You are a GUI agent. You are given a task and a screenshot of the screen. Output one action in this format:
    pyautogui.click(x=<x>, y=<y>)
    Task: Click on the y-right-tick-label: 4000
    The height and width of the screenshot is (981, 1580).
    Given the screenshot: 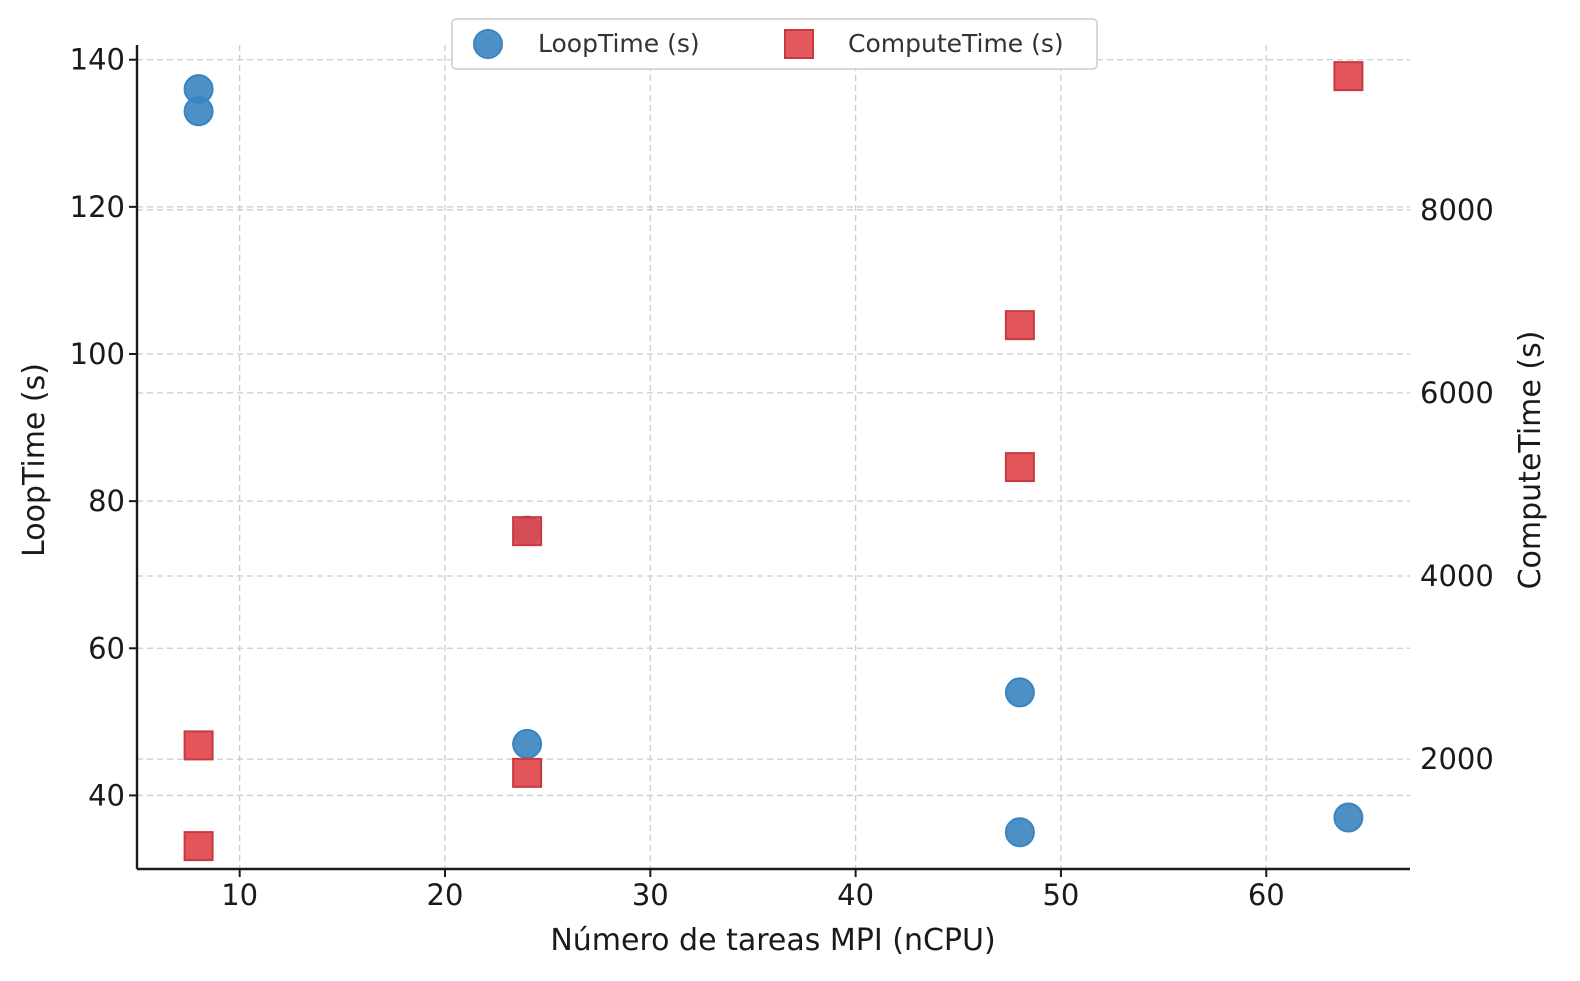 What is the action you would take?
    pyautogui.click(x=1457, y=576)
    